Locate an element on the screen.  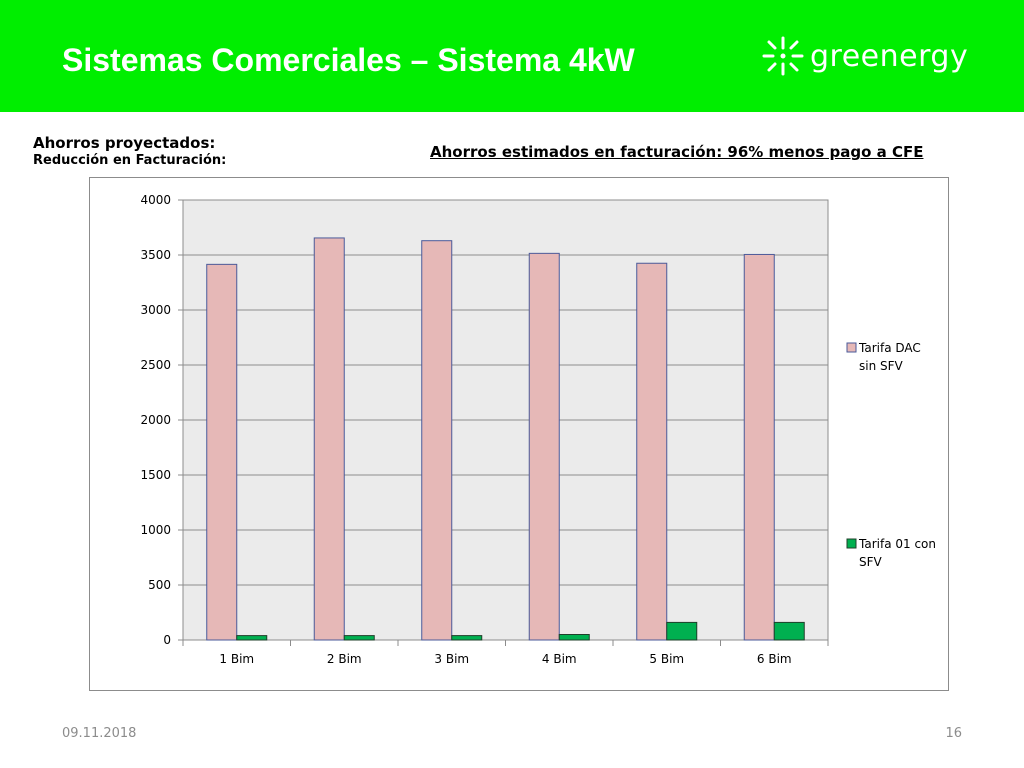
logo-text: greenergy is located at coordinates (889, 56).